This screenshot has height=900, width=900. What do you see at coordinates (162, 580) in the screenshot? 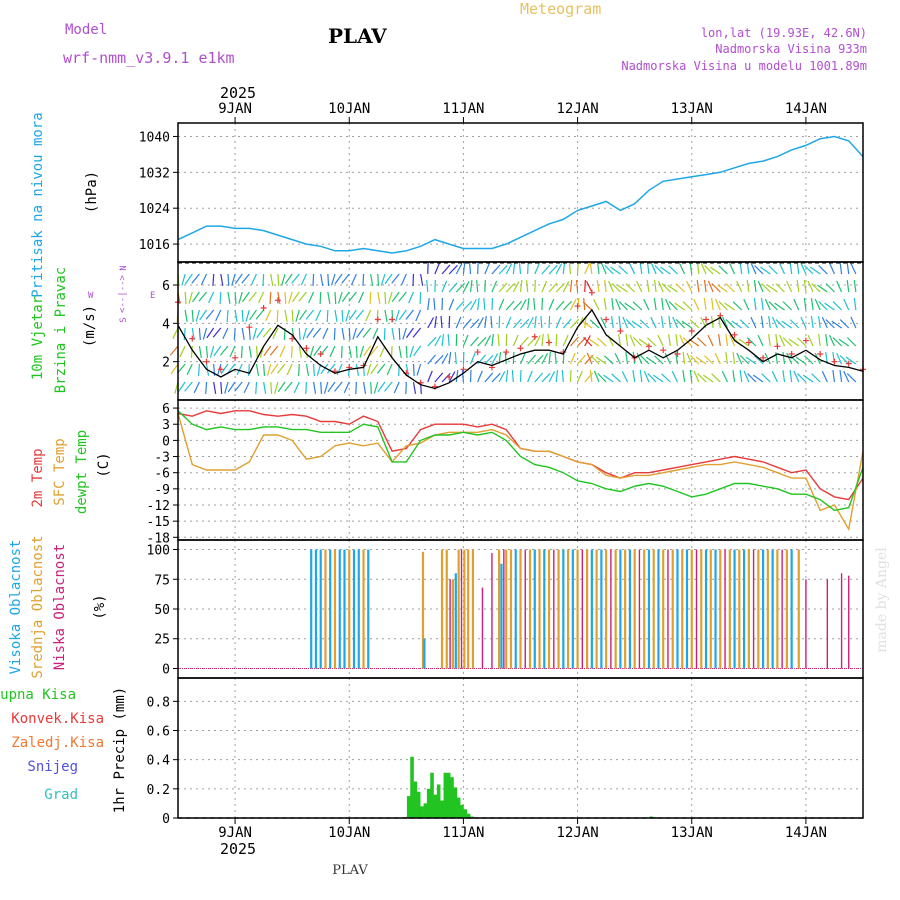
I see `y-tick-label: 75` at bounding box center [162, 580].